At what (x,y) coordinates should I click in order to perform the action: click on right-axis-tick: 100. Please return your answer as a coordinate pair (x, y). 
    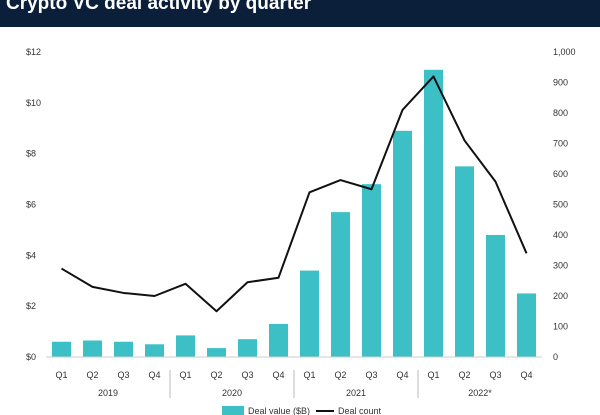
    Looking at the image, I should click on (560, 327).